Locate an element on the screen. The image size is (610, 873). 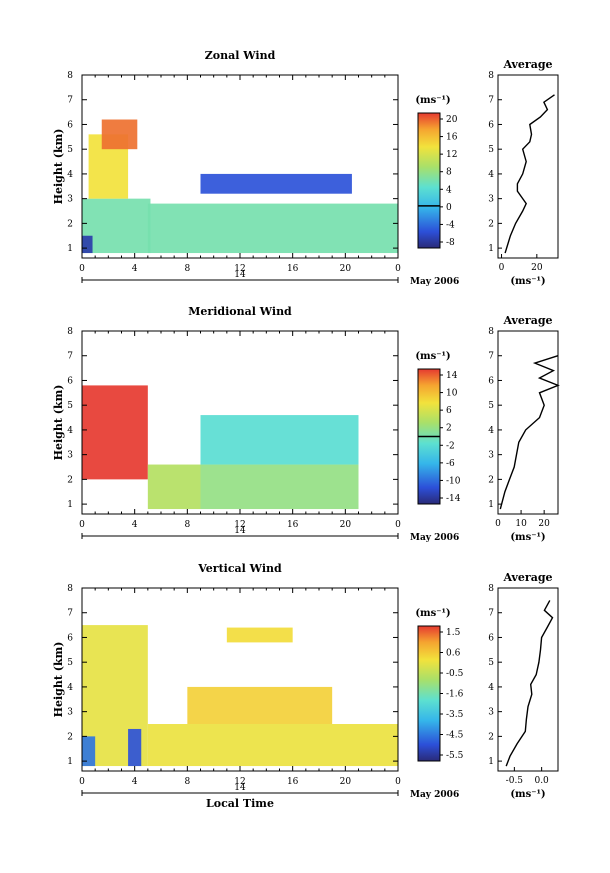
colorbar-tick-label: 0 is located at coordinates (449, 208).